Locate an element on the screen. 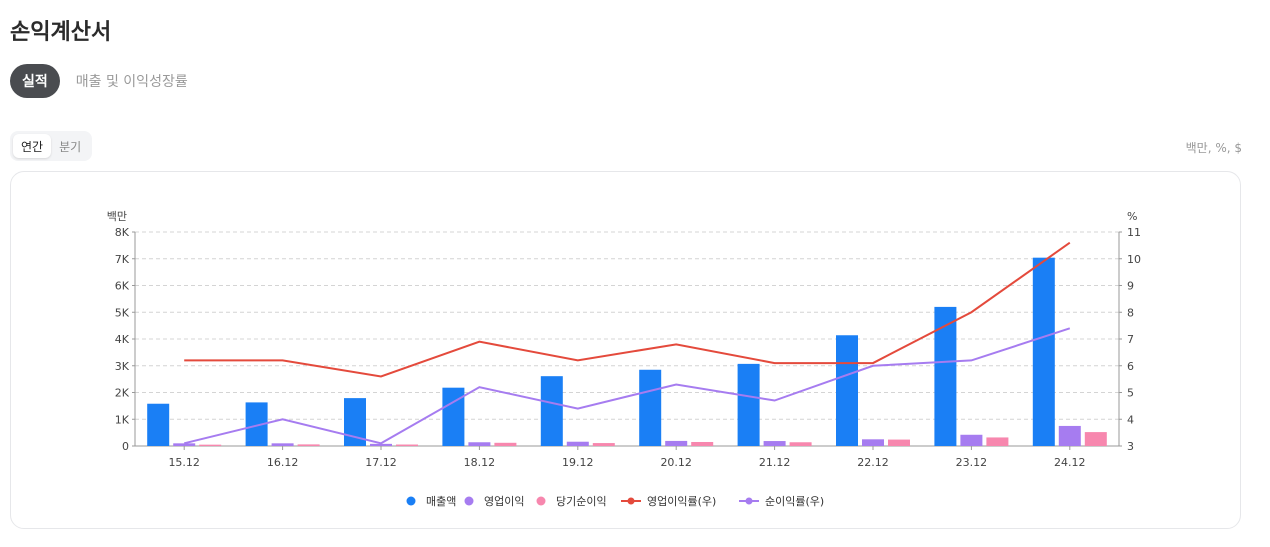 Image resolution: width=1270 pixels, height=547 pixels. y-right-axis-title: % is located at coordinates (1132, 216).